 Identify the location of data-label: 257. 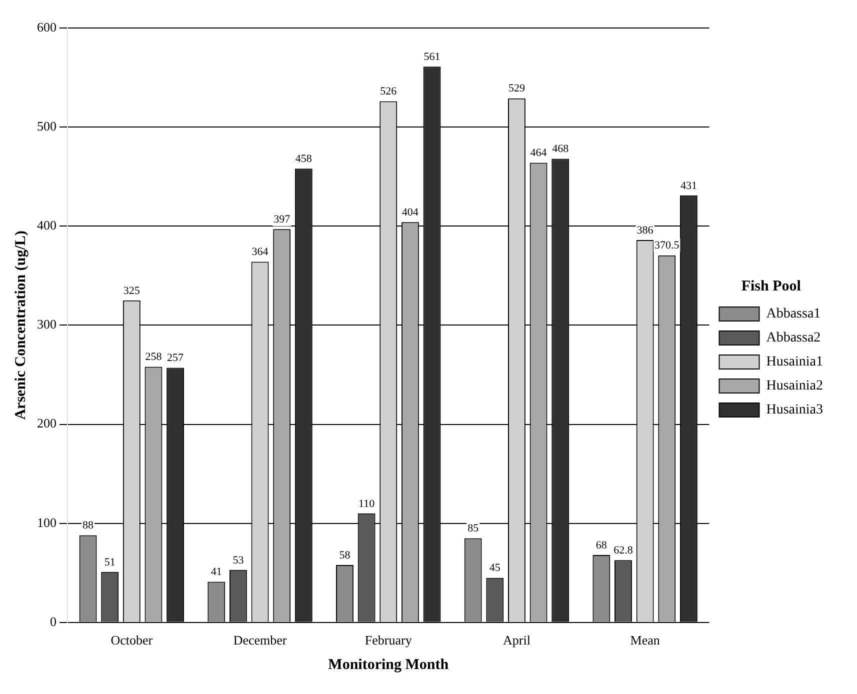
(175, 358).